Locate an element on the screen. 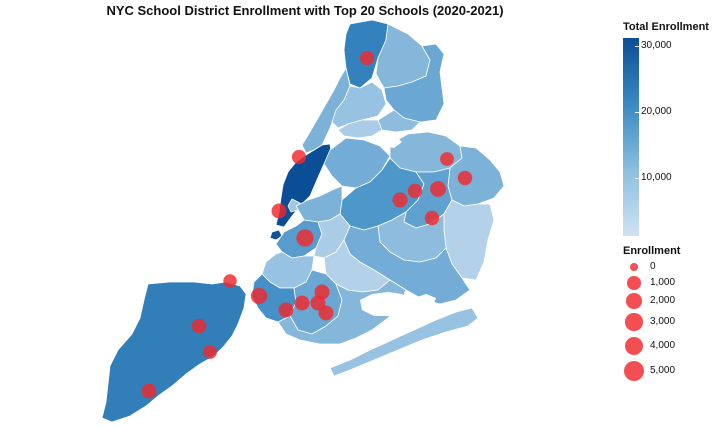  district-manhattan-lower is located at coordinates (294, 205).